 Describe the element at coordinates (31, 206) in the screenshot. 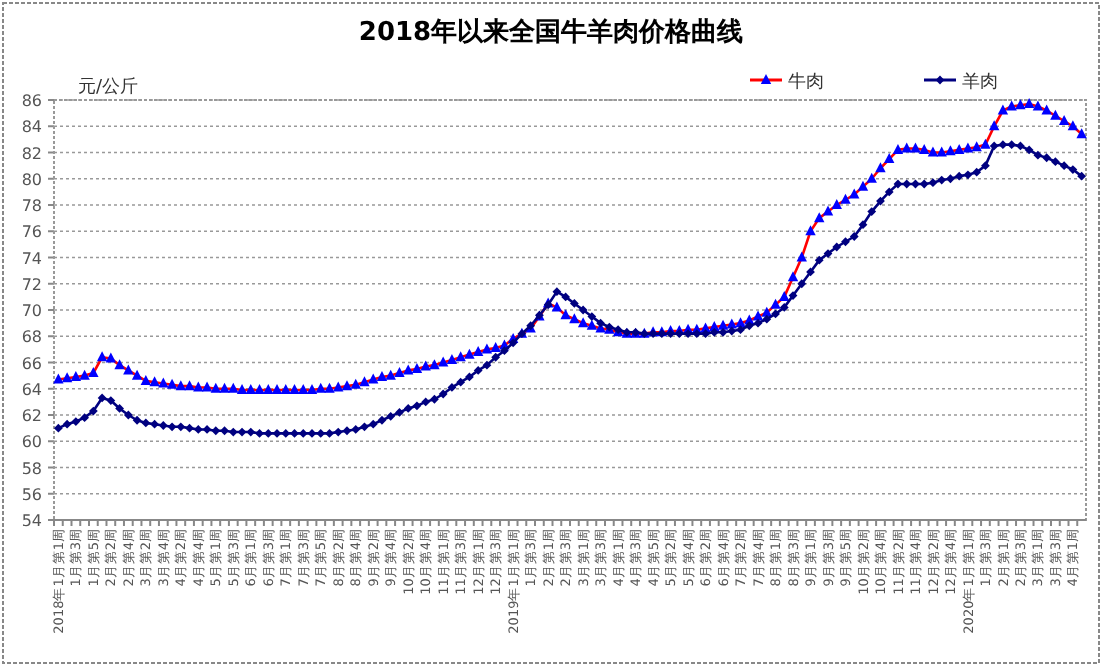

I see `y-tick-label: 78` at that location.